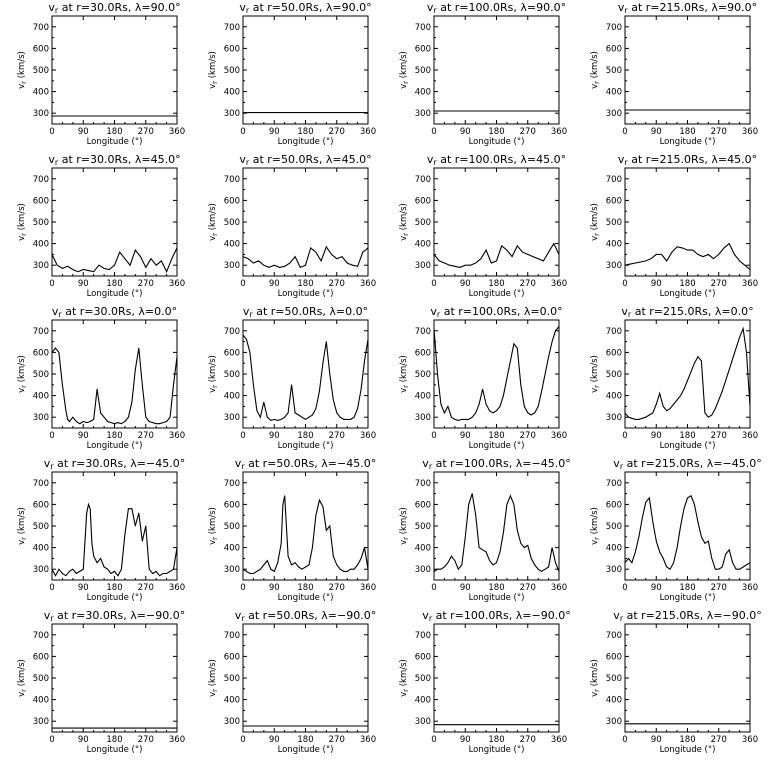 Image resolution: width=768 pixels, height=768 pixels. Describe the element at coordinates (305, 616) in the screenshot. I see `subplot-title: vr at r=50.0Rs, λ=−90.0°` at that location.